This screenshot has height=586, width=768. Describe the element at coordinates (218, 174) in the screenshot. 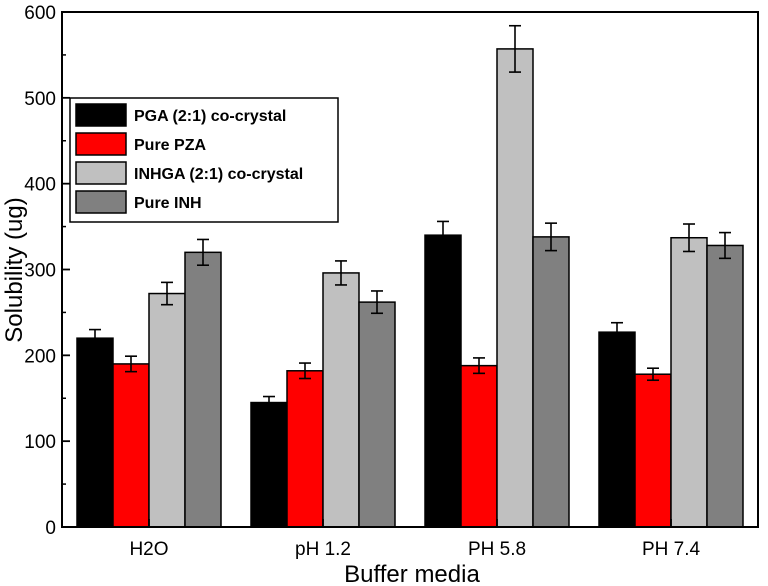

I see `legend-label-2: INHGA (2:1) co-crystal` at that location.